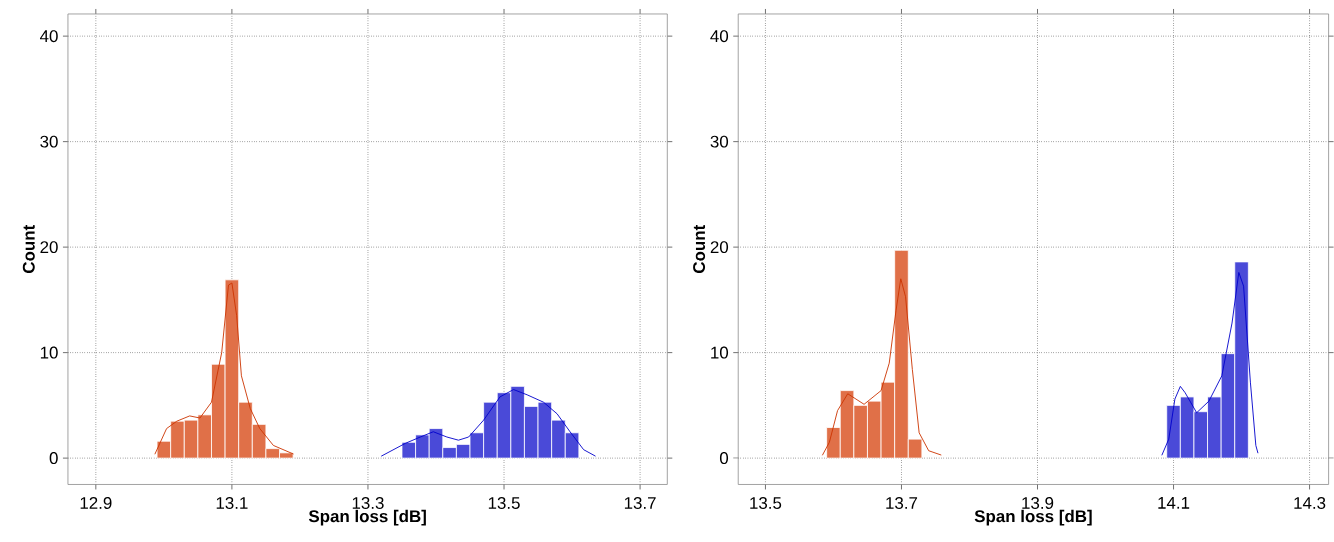  Describe the element at coordinates (368, 502) in the screenshot. I see `x-tick-label: 13.3` at that location.